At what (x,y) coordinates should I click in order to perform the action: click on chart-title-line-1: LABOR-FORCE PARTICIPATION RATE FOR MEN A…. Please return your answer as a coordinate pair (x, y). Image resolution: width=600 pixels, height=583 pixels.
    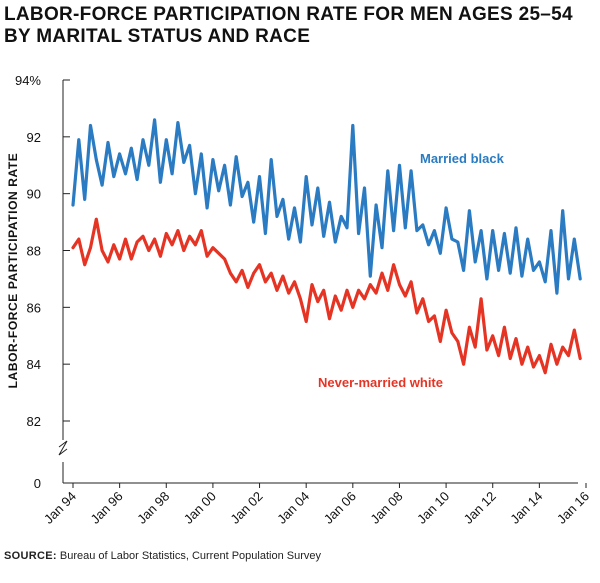
    Looking at the image, I should click on (288, 14).